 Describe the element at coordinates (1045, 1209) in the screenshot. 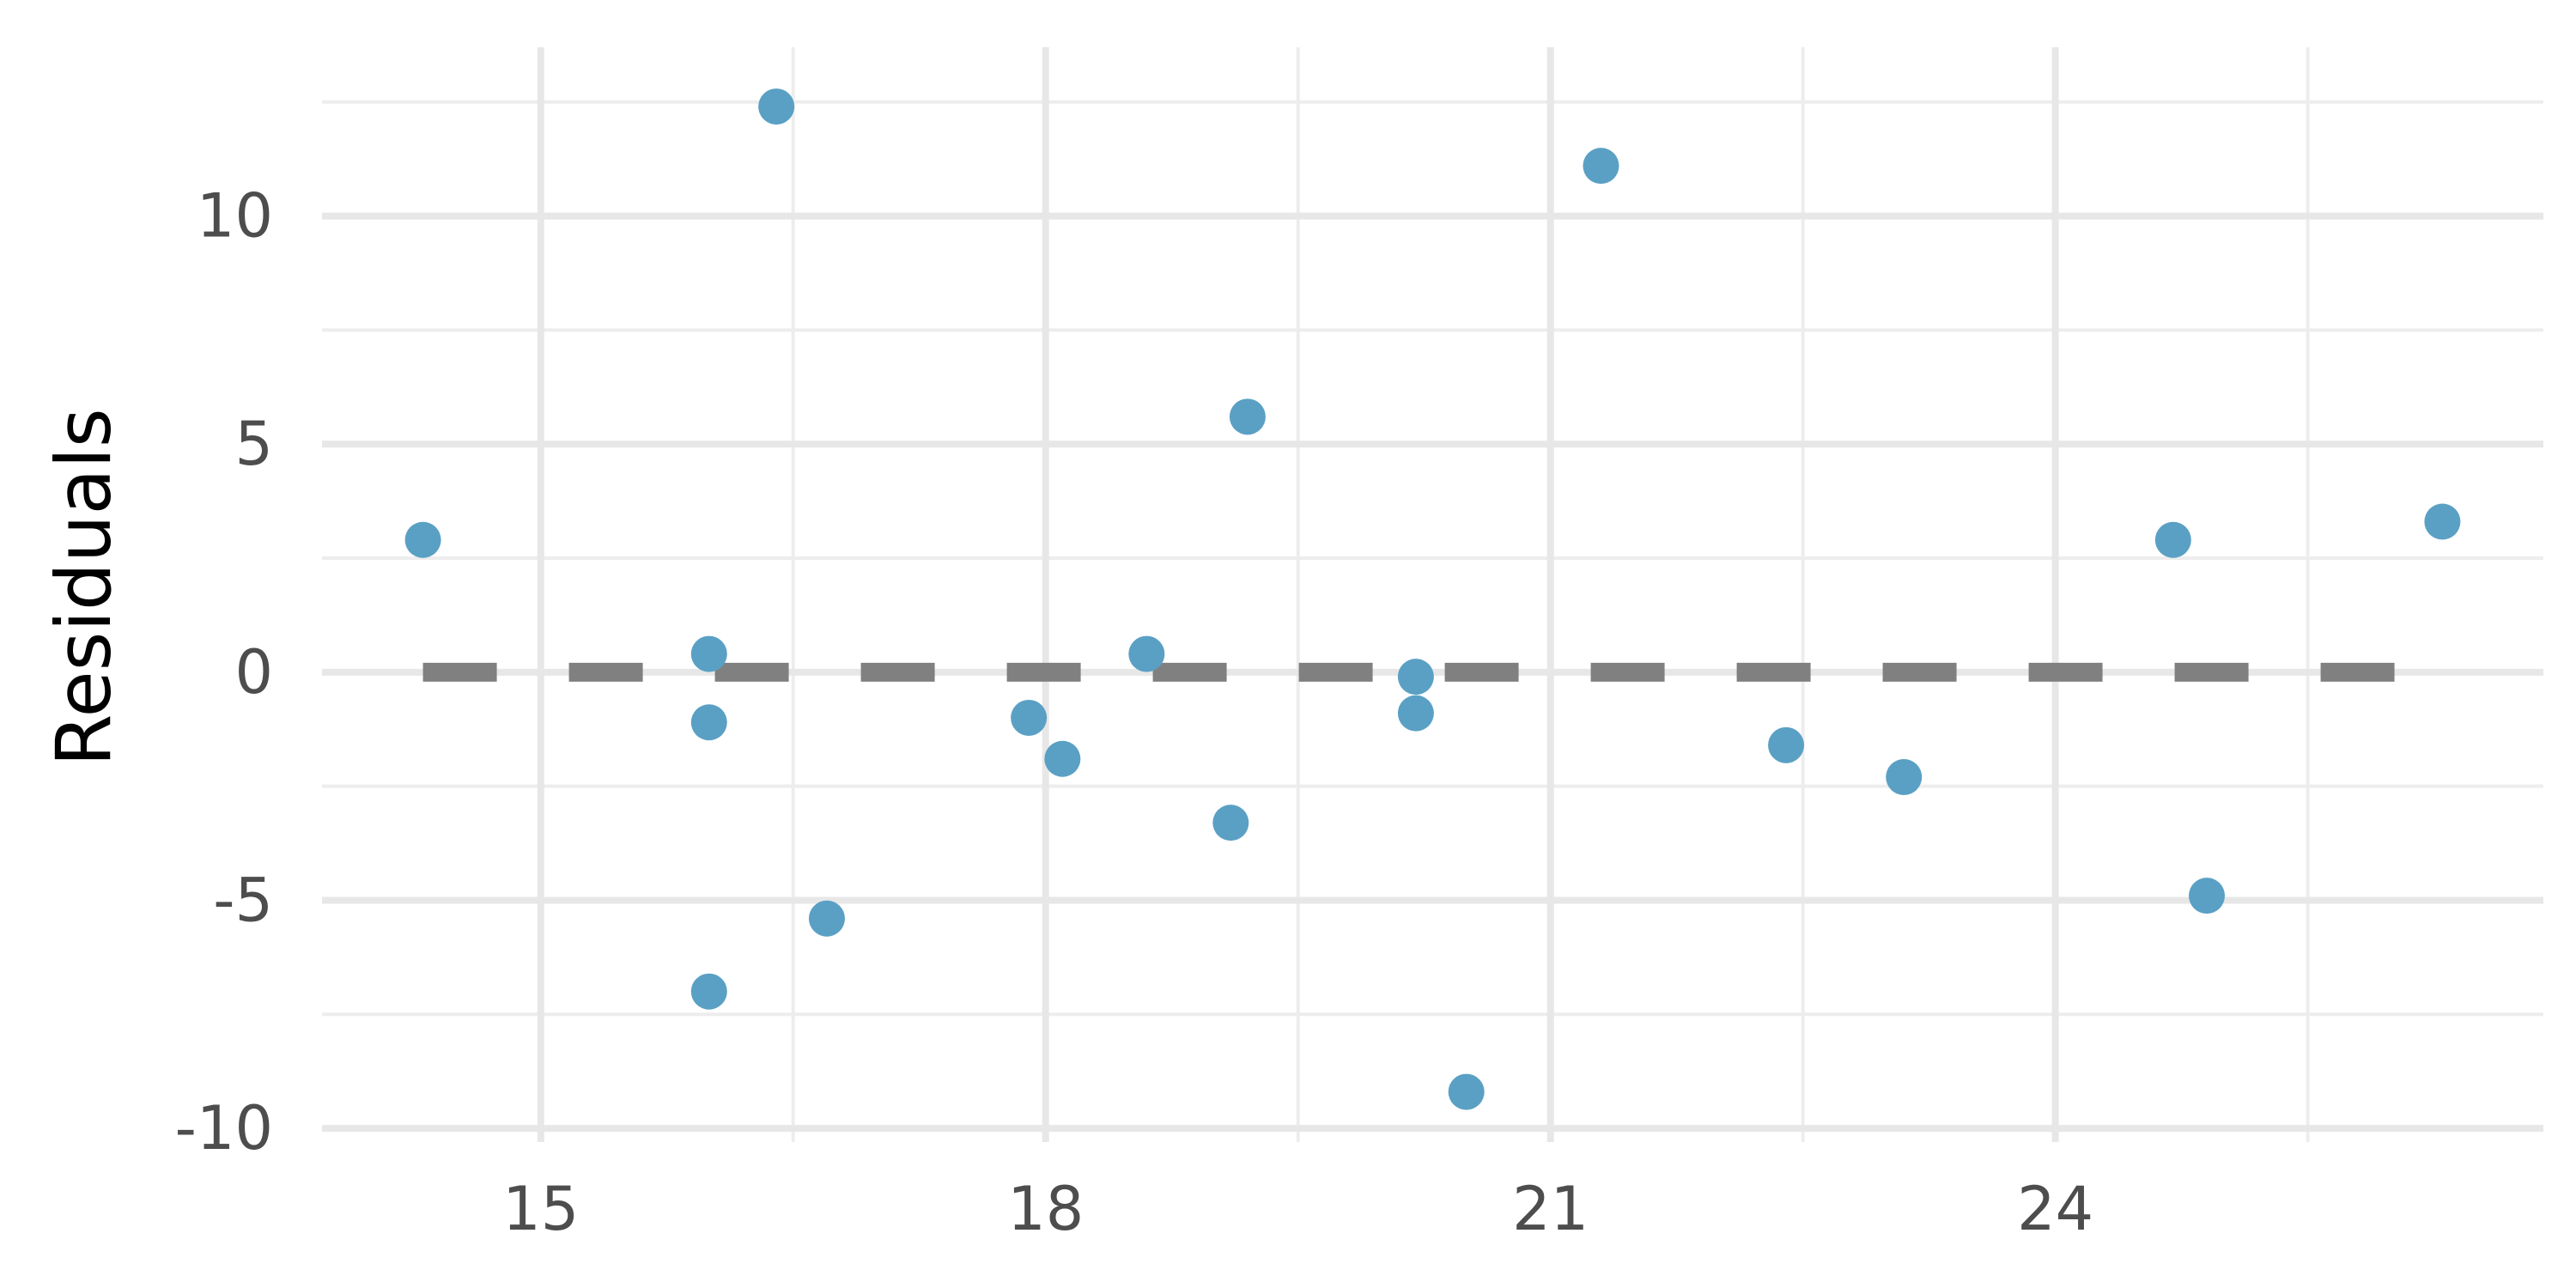

I see `x-tick-label: 18` at that location.